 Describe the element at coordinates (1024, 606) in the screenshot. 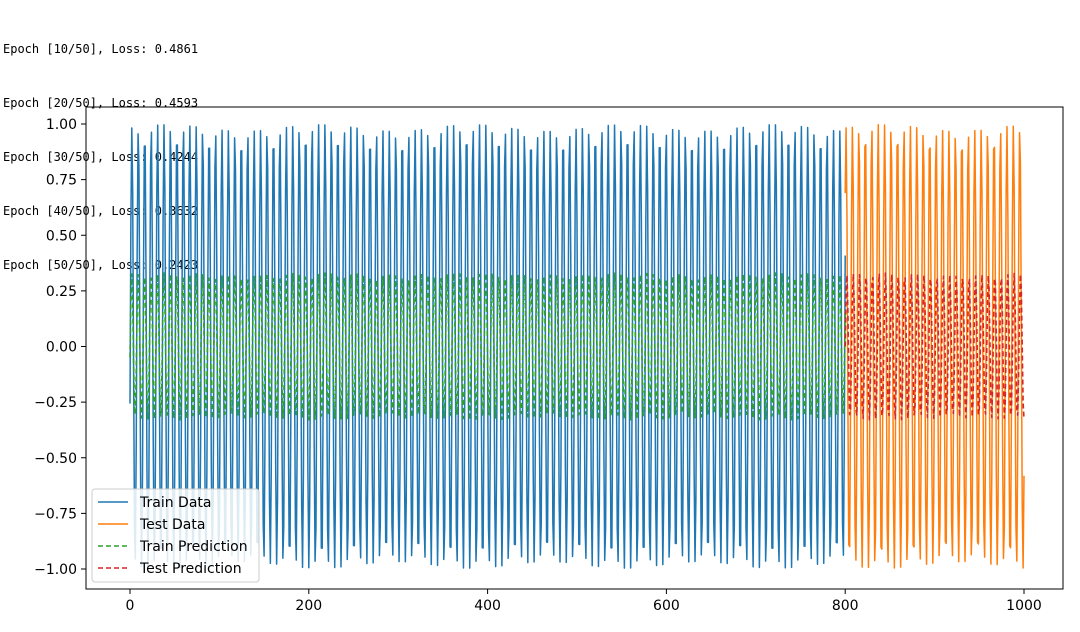

I see `x-tick-label: 1000` at that location.